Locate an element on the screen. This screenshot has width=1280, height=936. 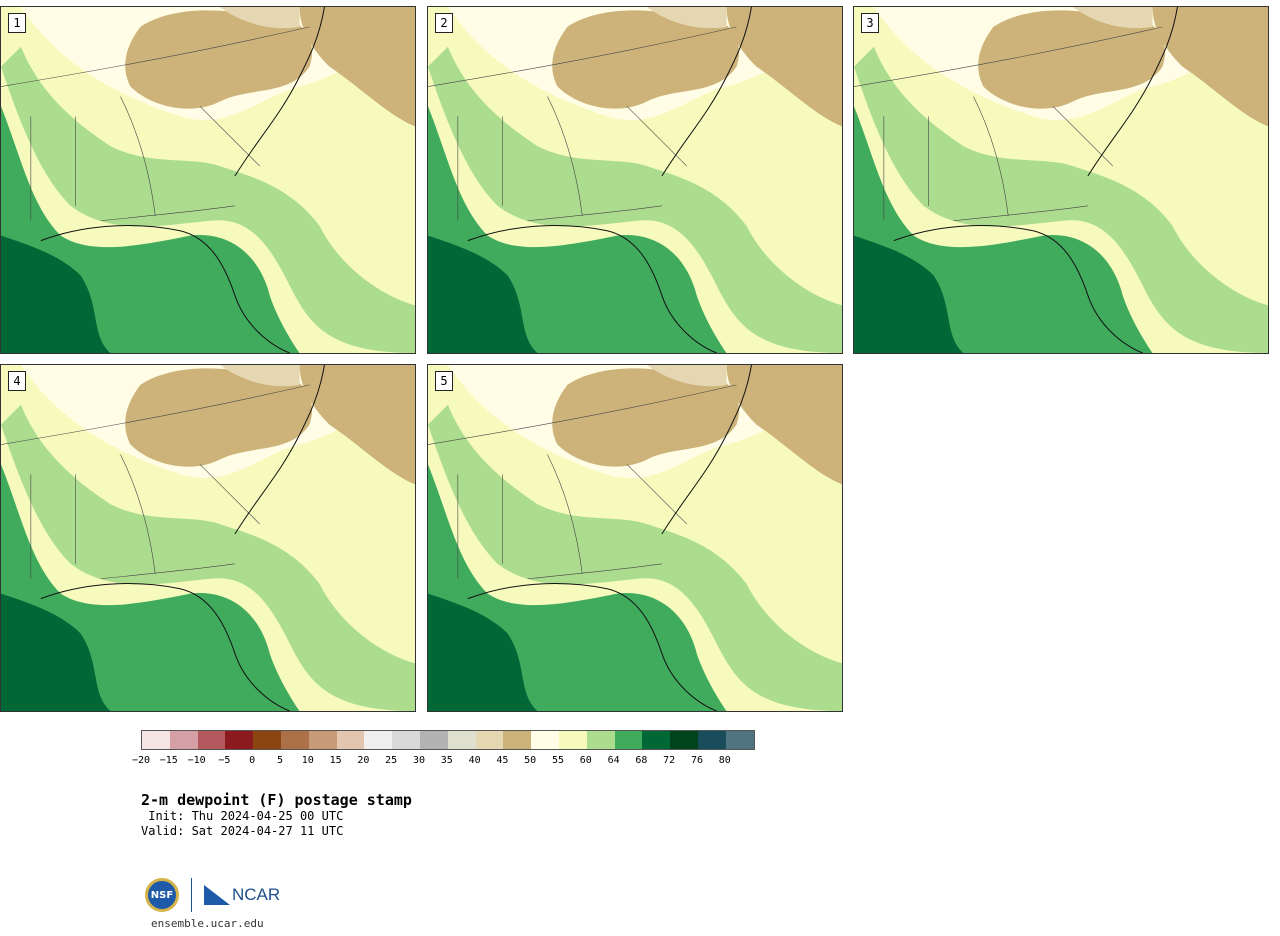
colorbar-tick-label: 72 is located at coordinates (669, 760).